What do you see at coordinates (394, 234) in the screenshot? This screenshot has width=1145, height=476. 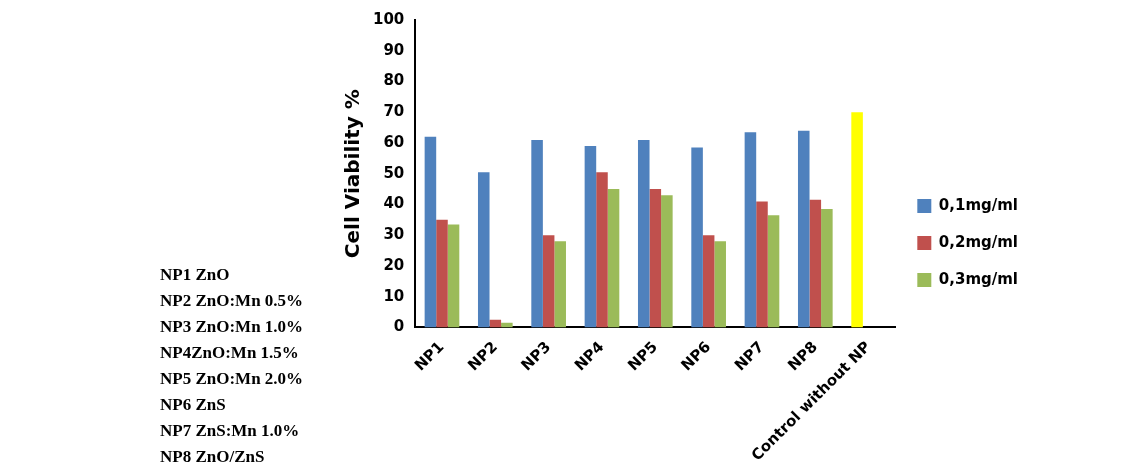 I see `y-tick-label: 30` at bounding box center [394, 234].